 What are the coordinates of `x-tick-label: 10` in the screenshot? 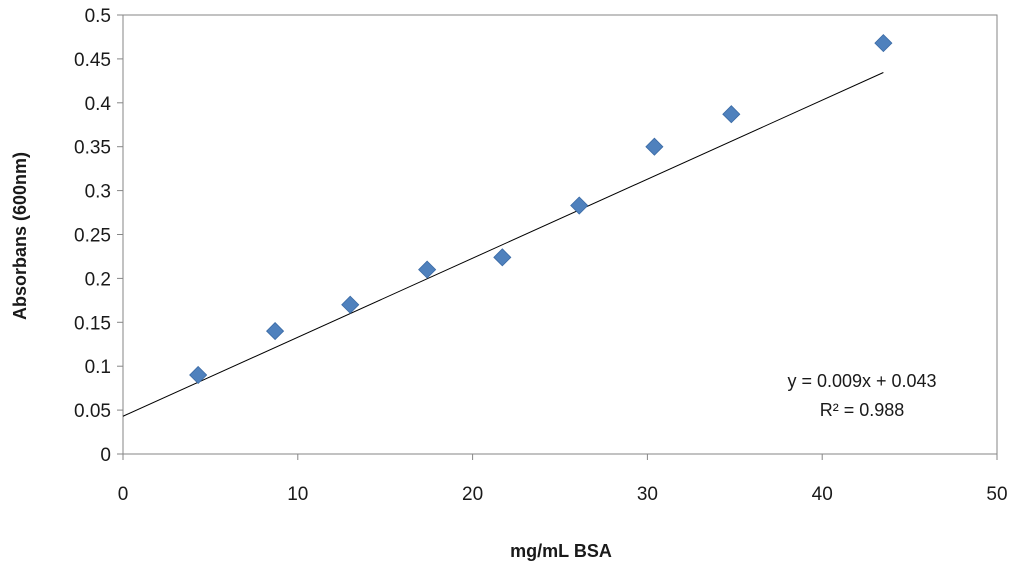 It's located at (297, 494).